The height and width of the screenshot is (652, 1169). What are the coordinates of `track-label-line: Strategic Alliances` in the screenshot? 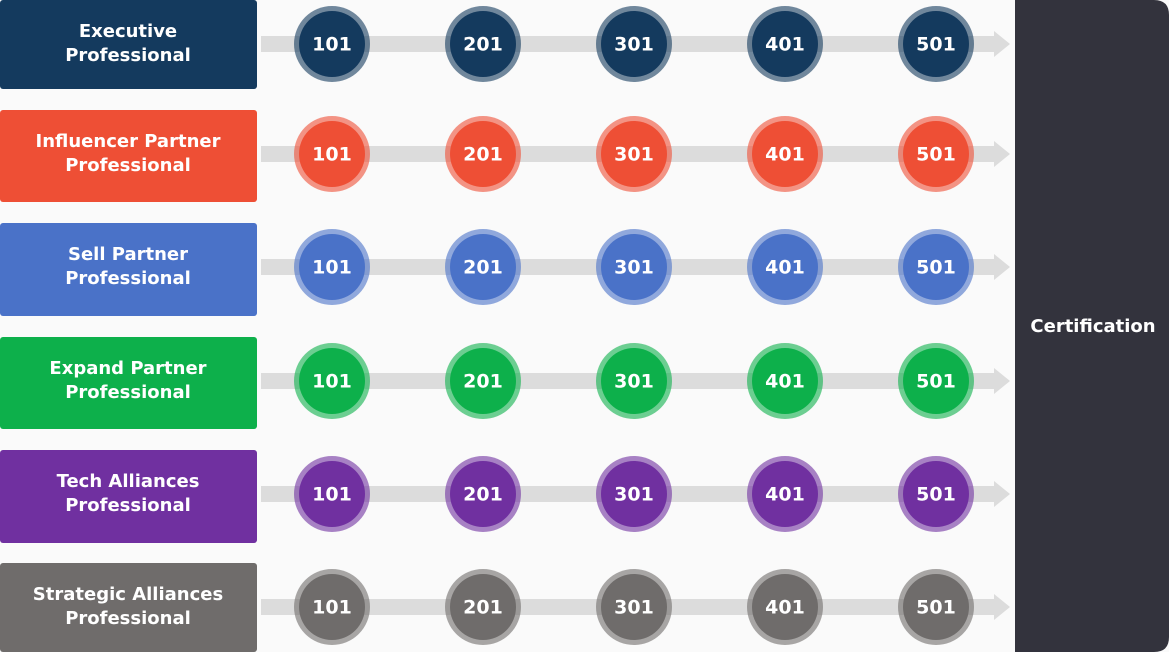 It's located at (128, 594).